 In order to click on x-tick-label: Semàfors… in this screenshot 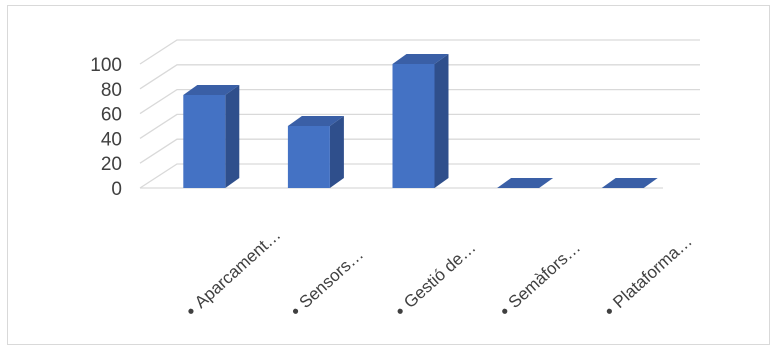, I will do `click(543, 276)`.